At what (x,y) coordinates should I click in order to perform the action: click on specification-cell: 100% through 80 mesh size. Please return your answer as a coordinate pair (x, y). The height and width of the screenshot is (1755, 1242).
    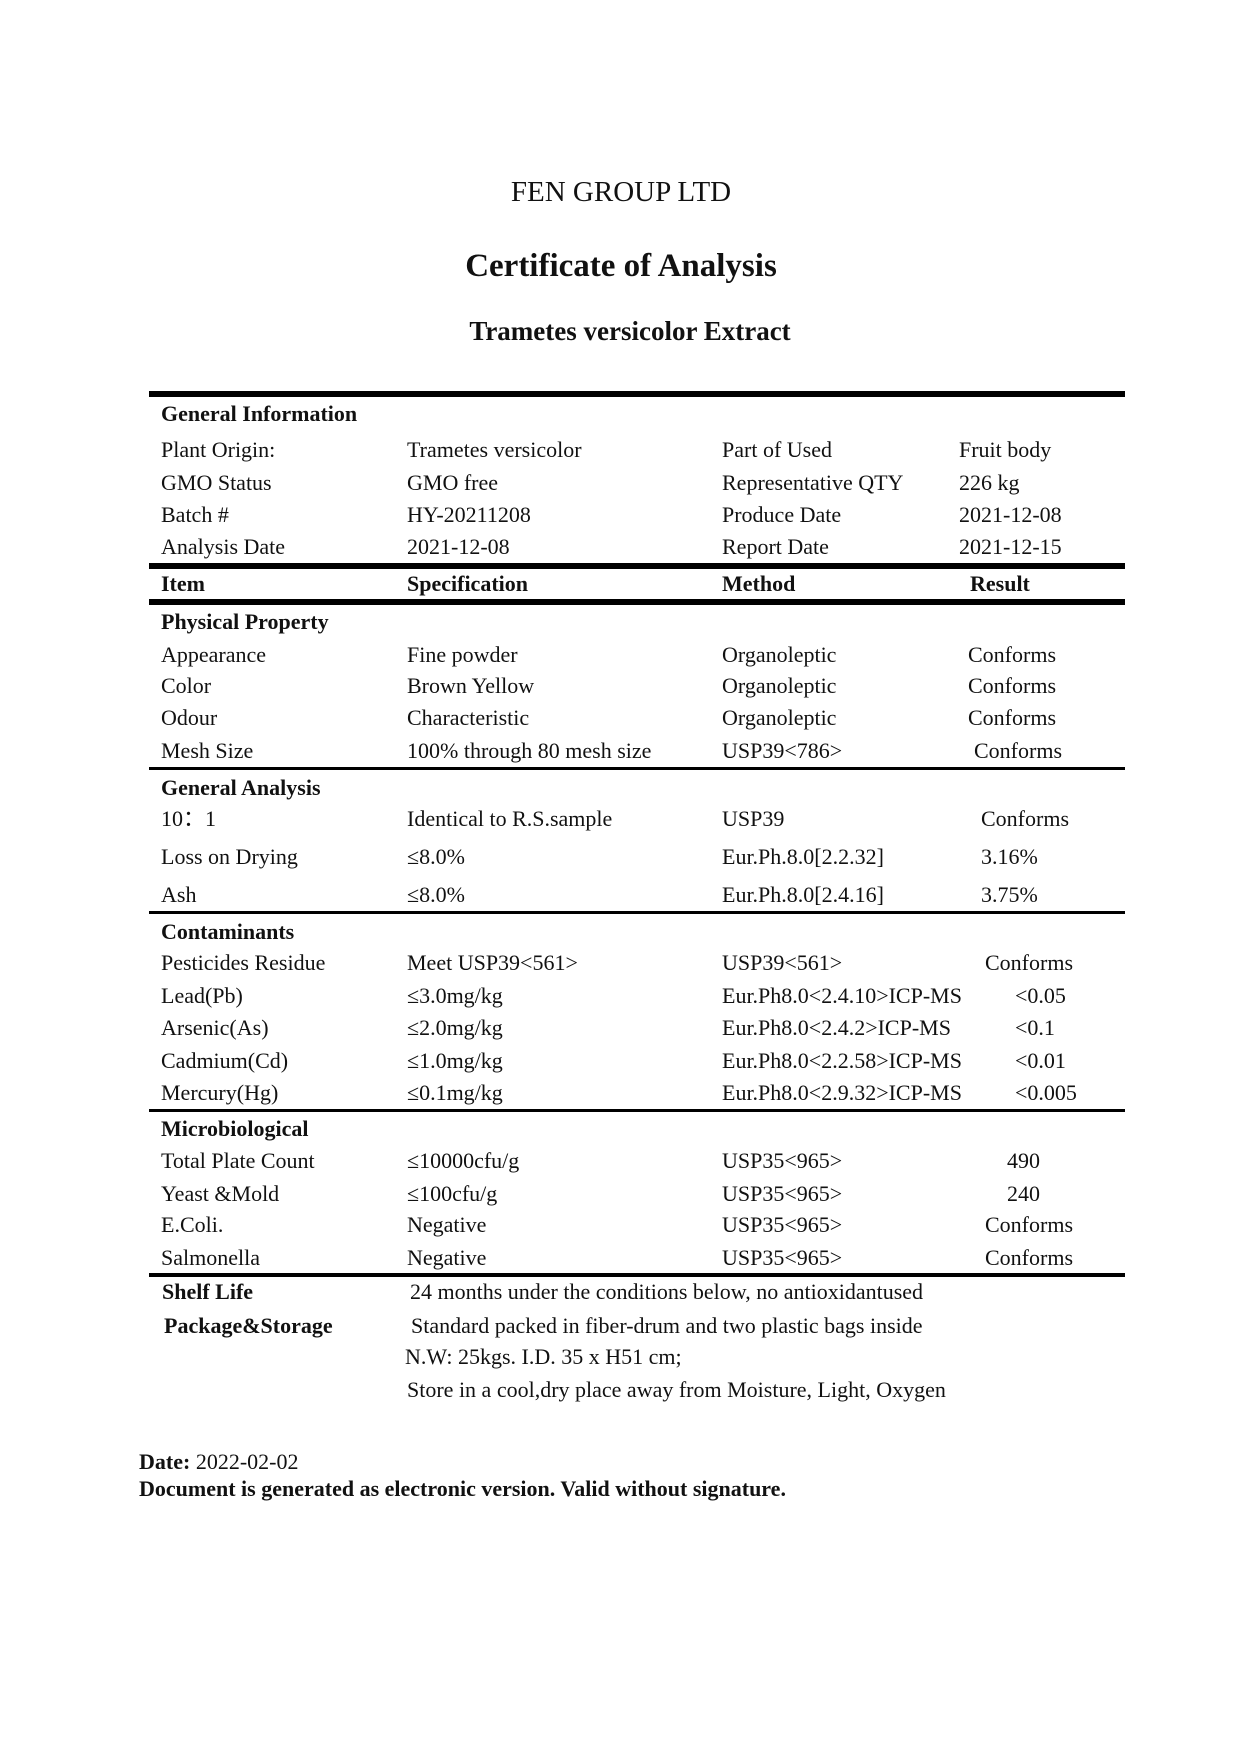
    Looking at the image, I should click on (529, 750).